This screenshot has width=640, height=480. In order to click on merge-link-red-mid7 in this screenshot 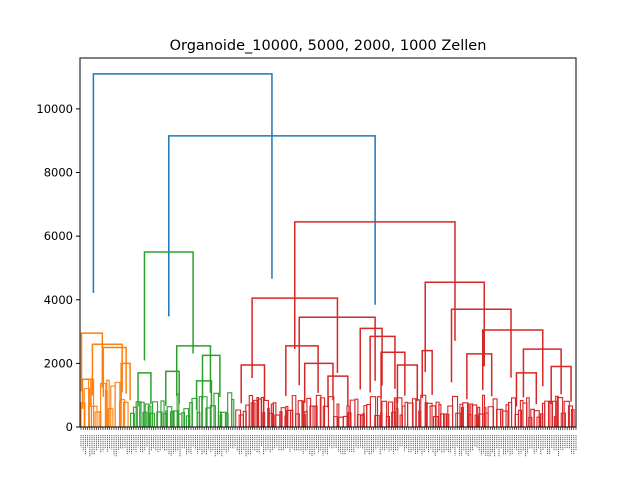, I will do `click(253, 384)`.